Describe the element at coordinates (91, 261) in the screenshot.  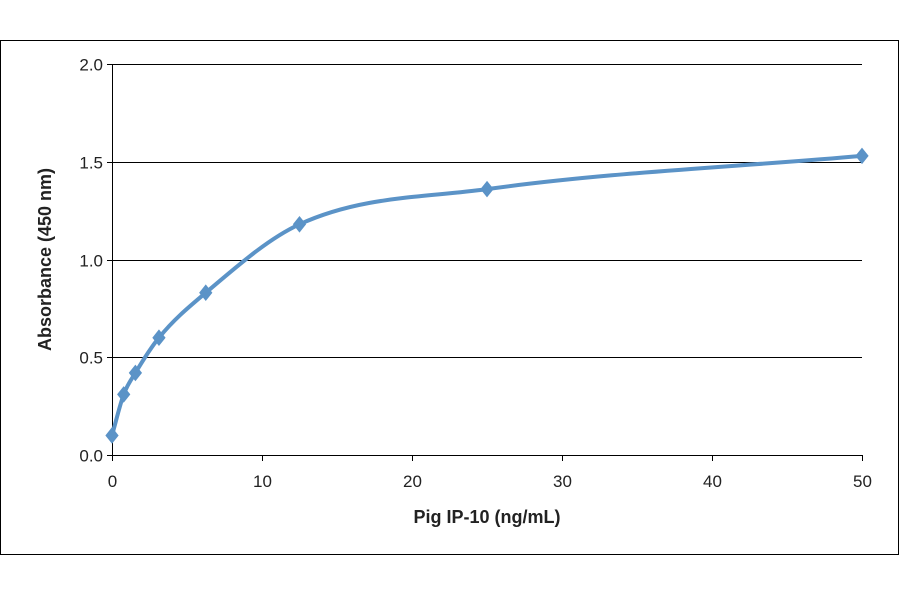
I see `y-tick-label: 1.0` at that location.